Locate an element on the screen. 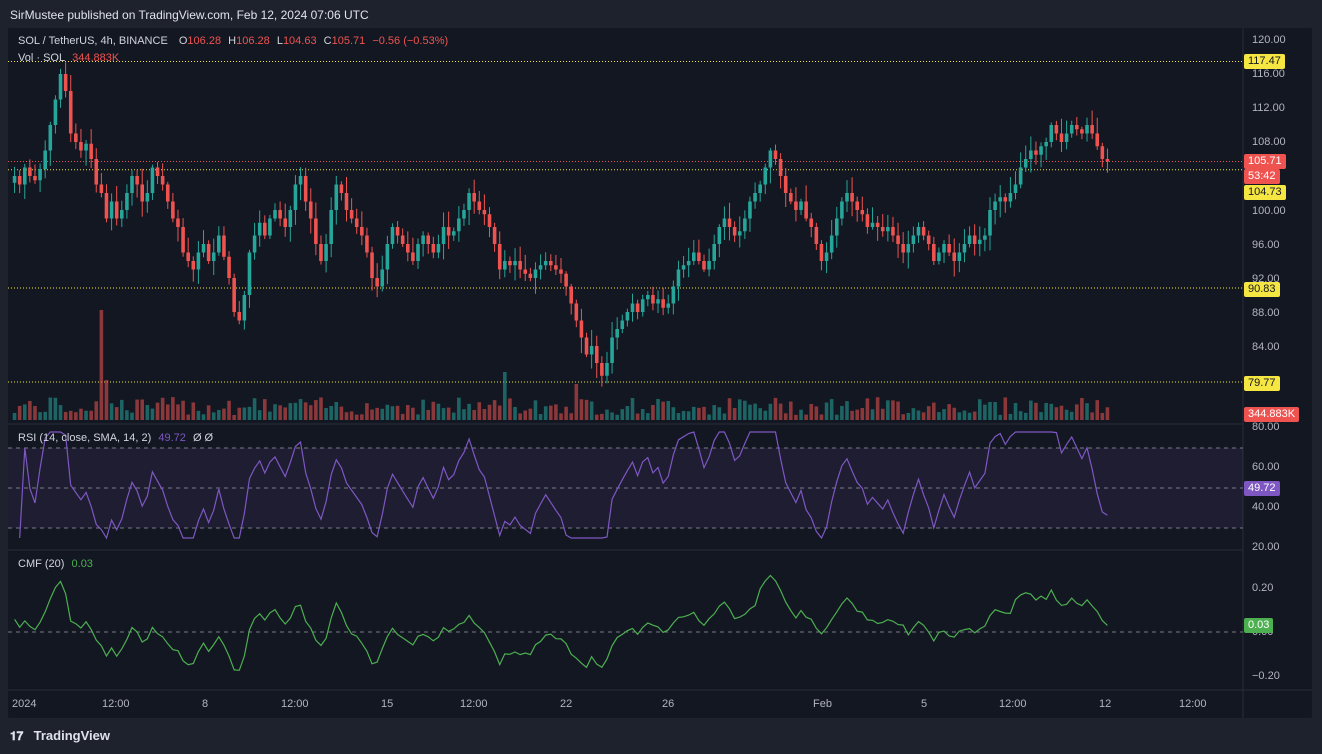 The width and height of the screenshot is (1322, 754). high-label: H is located at coordinates (232, 41).